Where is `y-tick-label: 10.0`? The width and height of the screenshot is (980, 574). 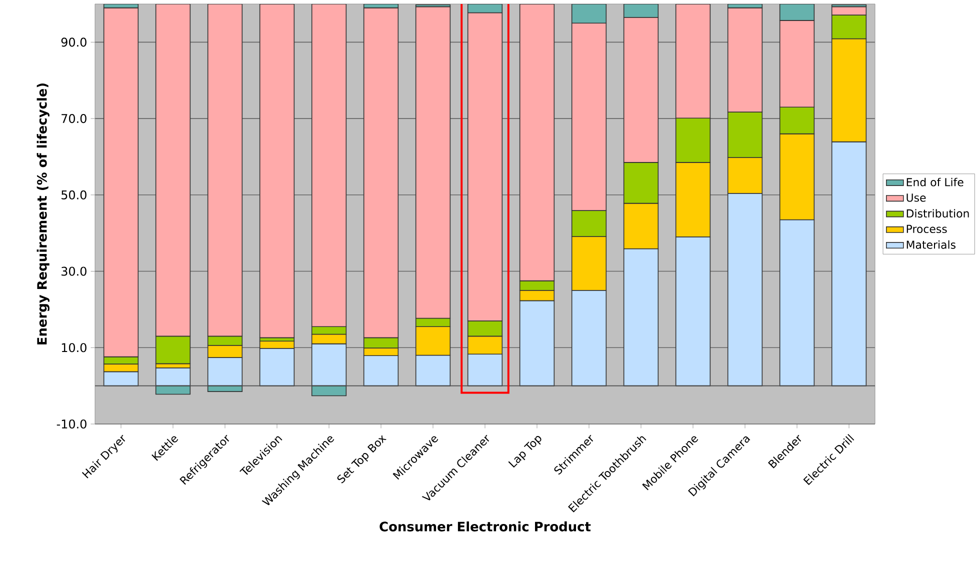 y-tick-label: 10.0 is located at coordinates (74, 347).